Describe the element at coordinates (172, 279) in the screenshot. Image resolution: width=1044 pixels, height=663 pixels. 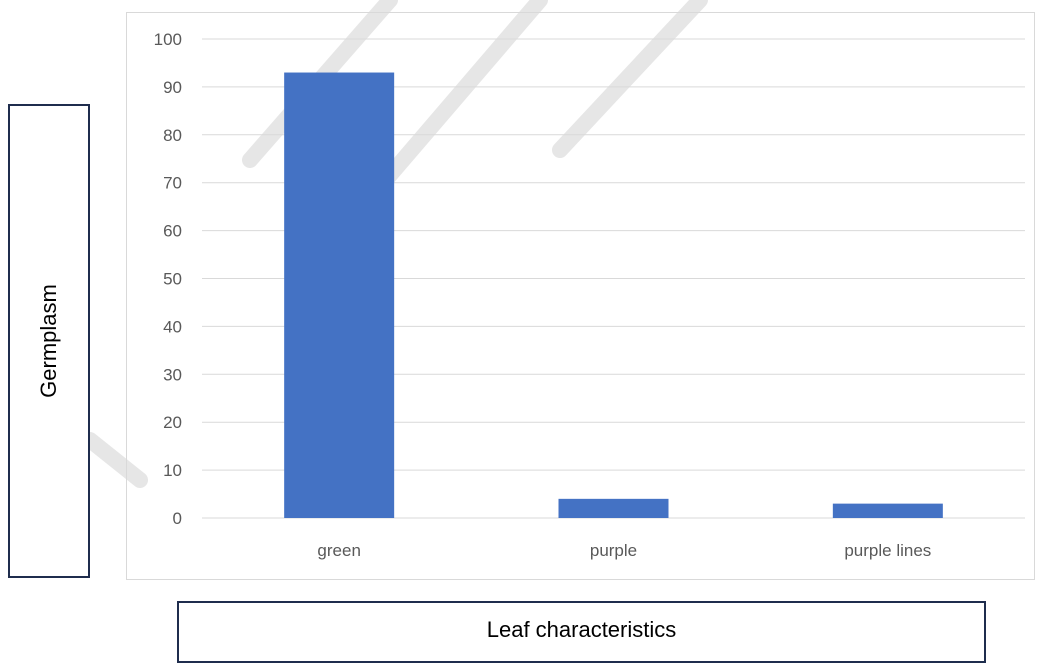
I see `y-tick-label: 50` at that location.